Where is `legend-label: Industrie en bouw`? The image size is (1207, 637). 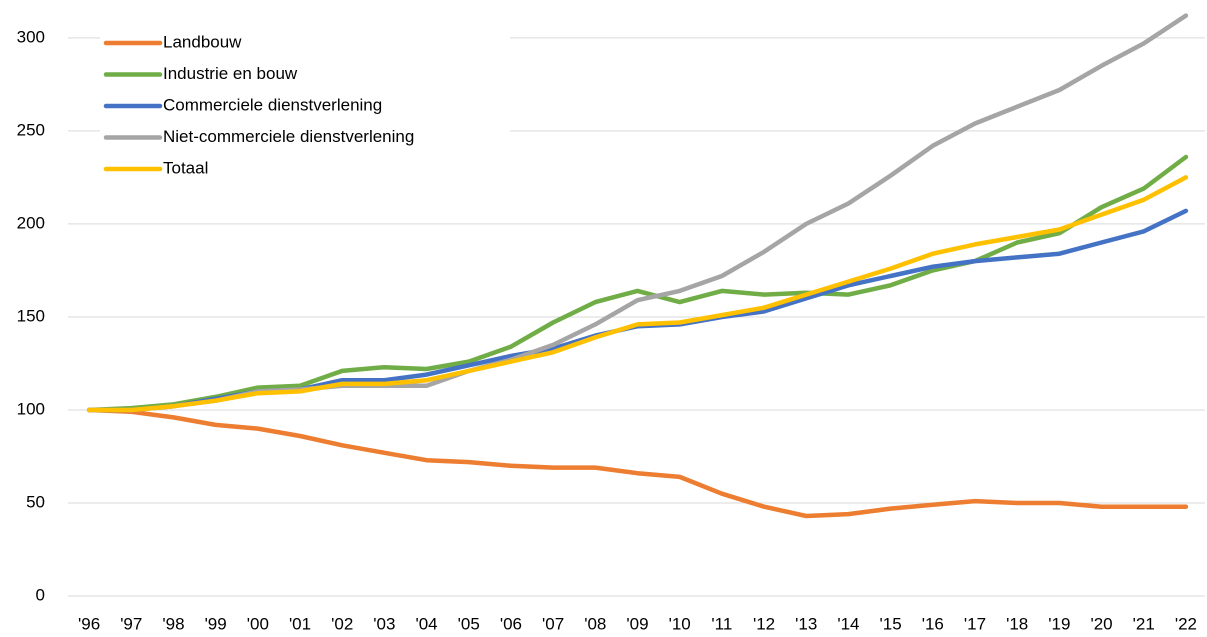 legend-label: Industrie en bouw is located at coordinates (230, 73).